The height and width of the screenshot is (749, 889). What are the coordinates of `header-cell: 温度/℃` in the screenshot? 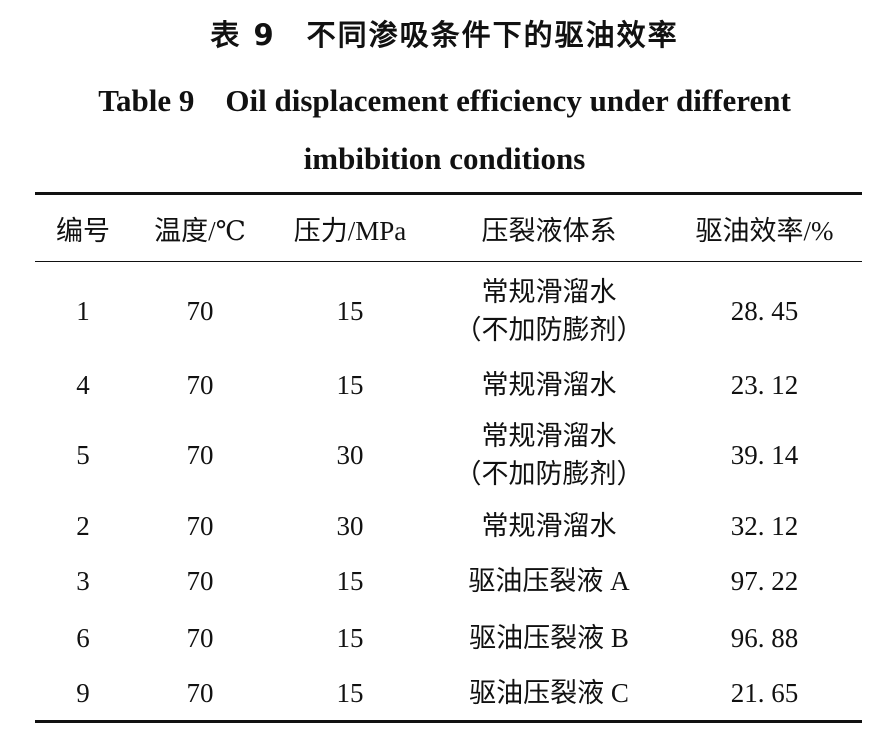 It's located at (200, 227).